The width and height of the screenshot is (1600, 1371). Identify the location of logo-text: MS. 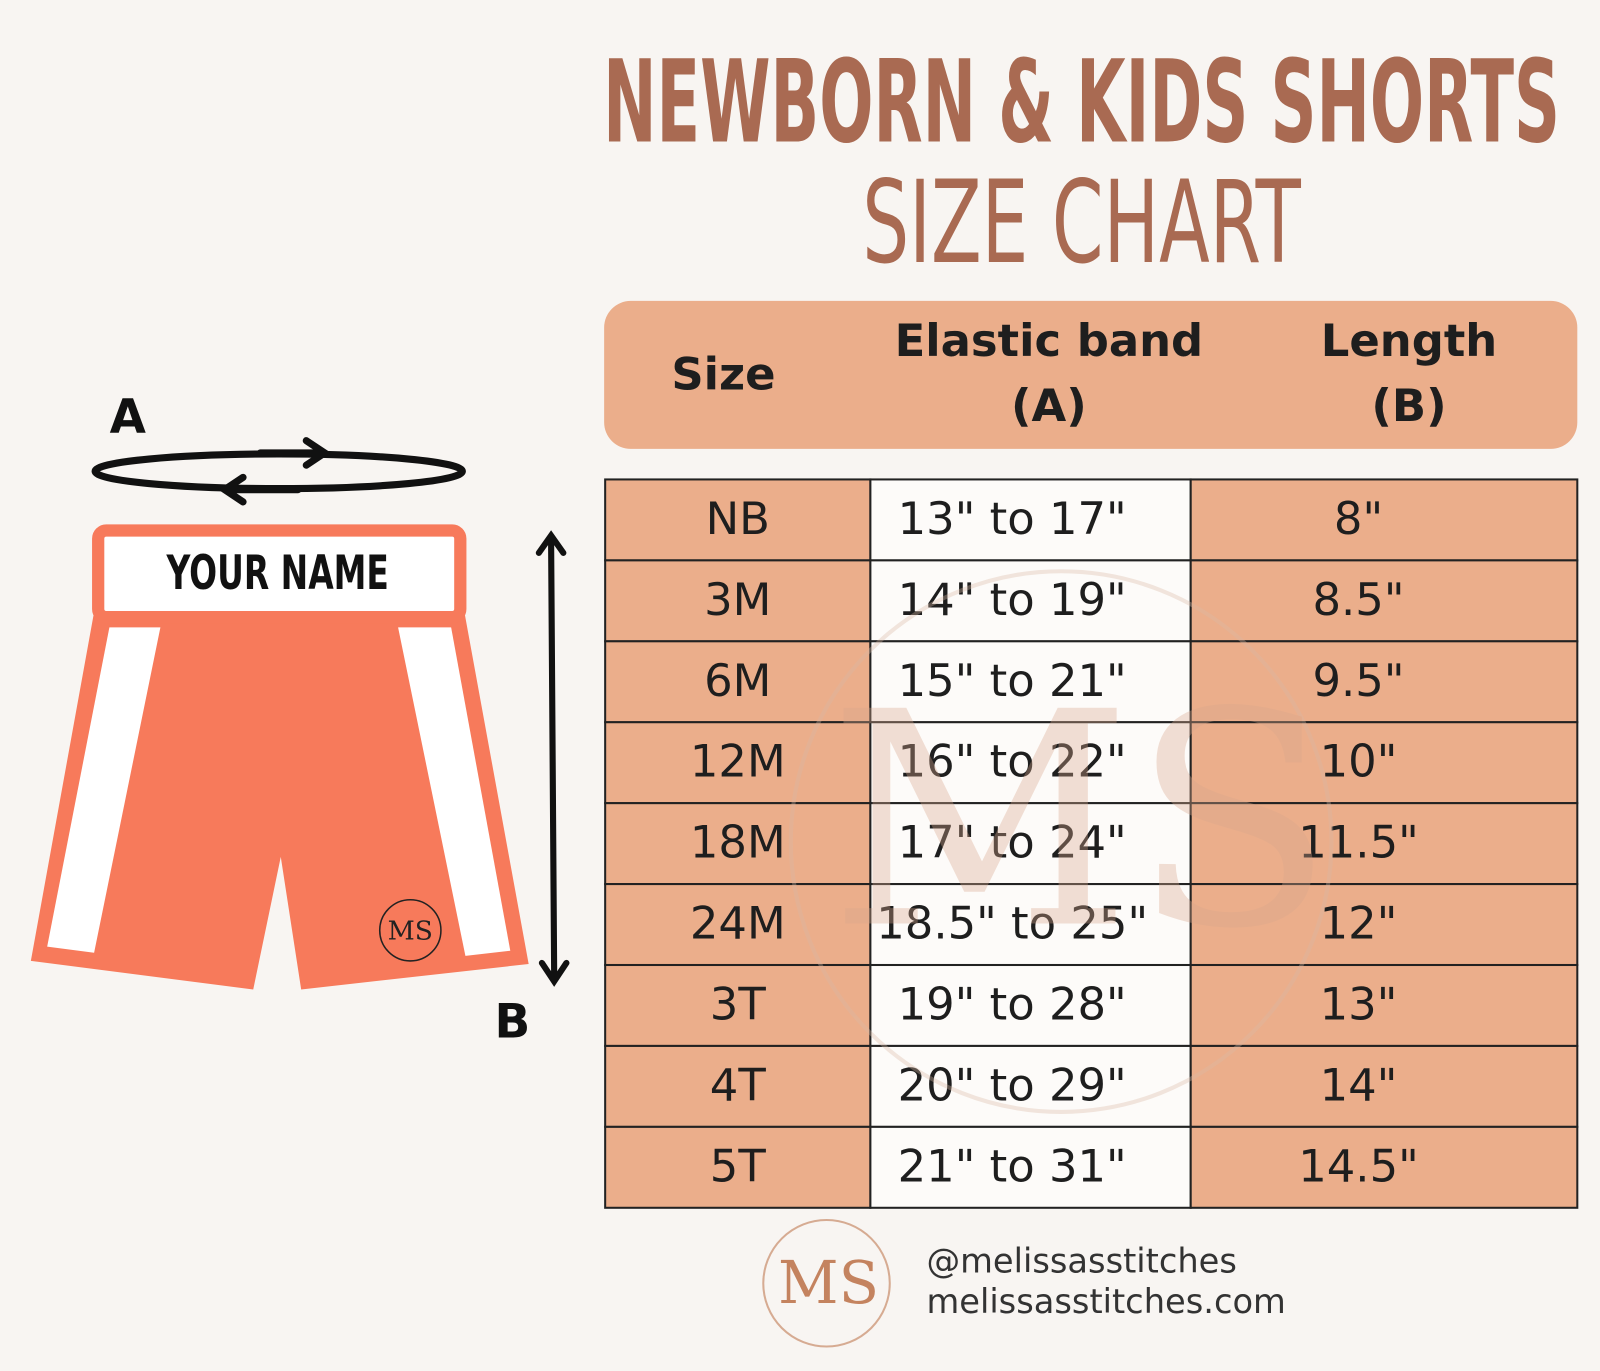
(410, 930).